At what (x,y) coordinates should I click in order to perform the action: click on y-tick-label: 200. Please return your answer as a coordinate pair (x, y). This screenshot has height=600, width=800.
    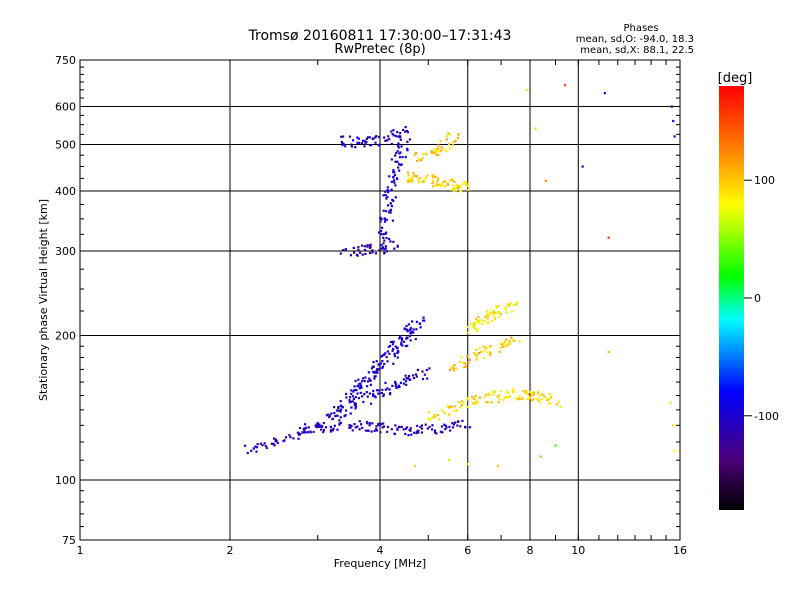
    Looking at the image, I should click on (65, 336).